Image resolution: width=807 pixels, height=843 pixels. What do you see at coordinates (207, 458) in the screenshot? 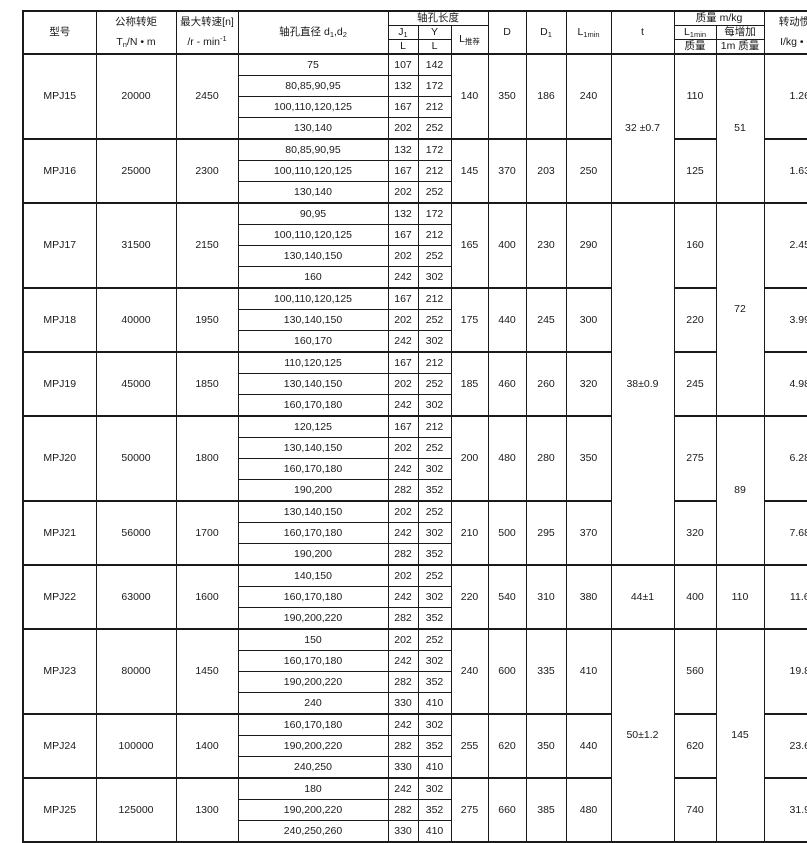
I see `cell-max-speed: 1800` at bounding box center [207, 458].